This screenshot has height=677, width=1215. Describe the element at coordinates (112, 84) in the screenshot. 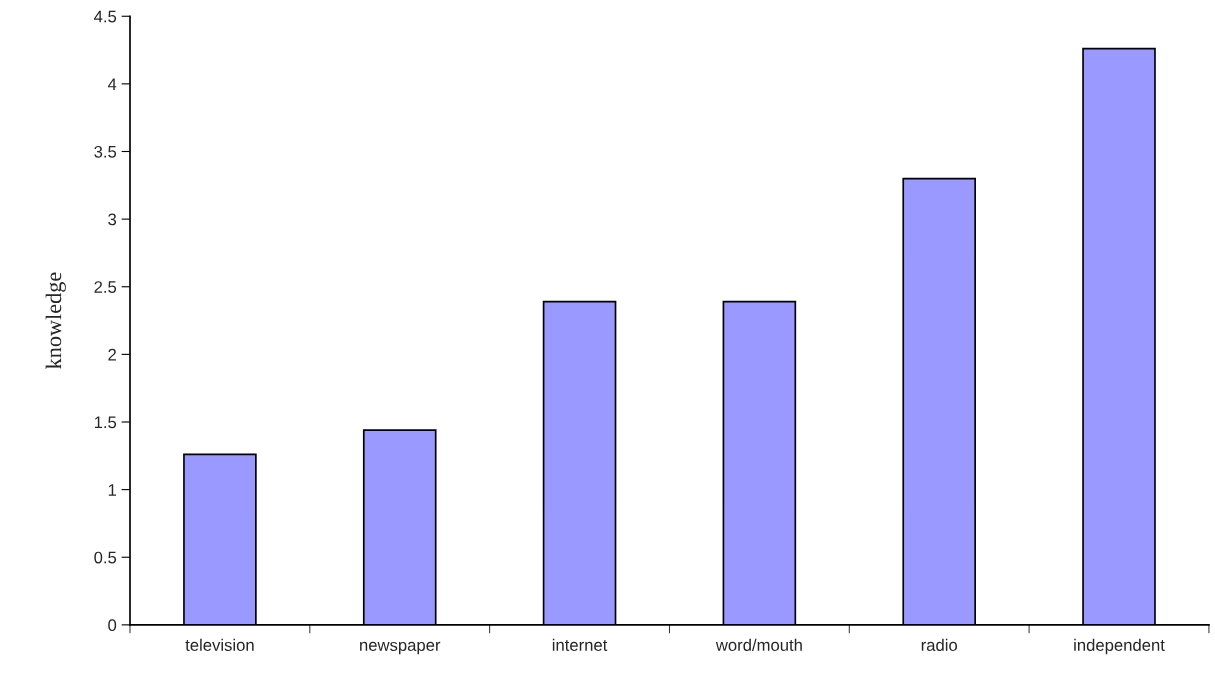

I see `y-tick-label: 4` at that location.